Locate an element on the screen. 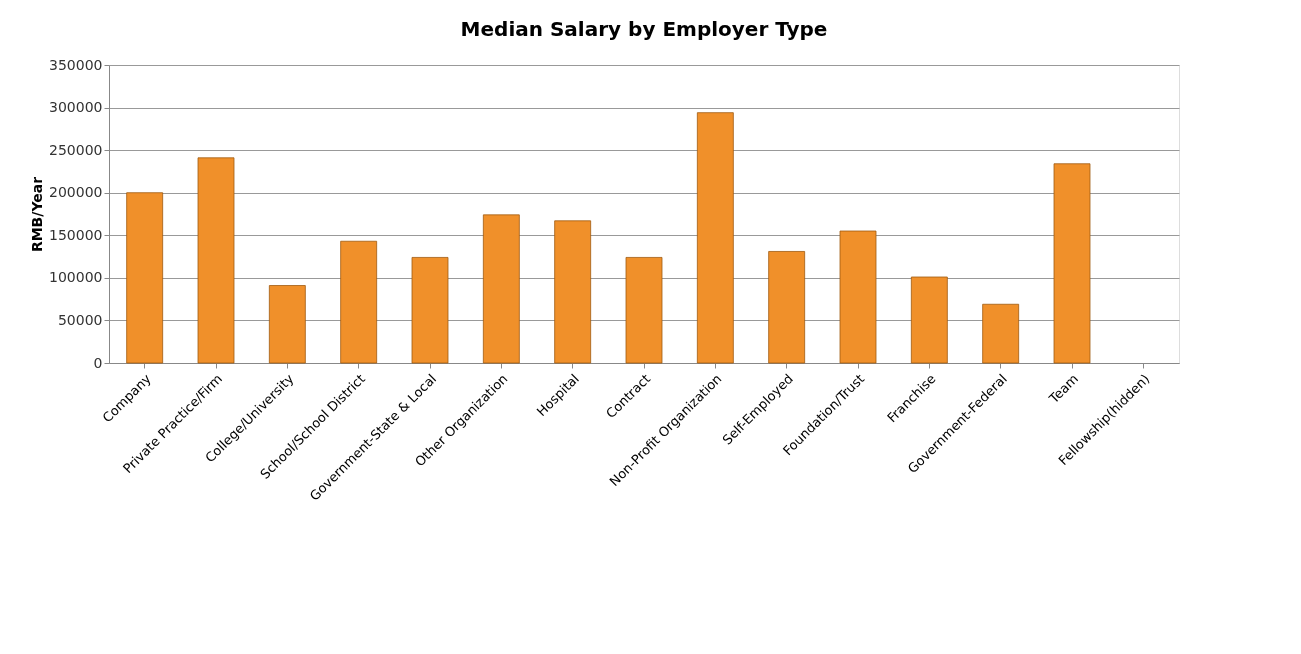  y-tick-label: 350000 is located at coordinates (76, 64).